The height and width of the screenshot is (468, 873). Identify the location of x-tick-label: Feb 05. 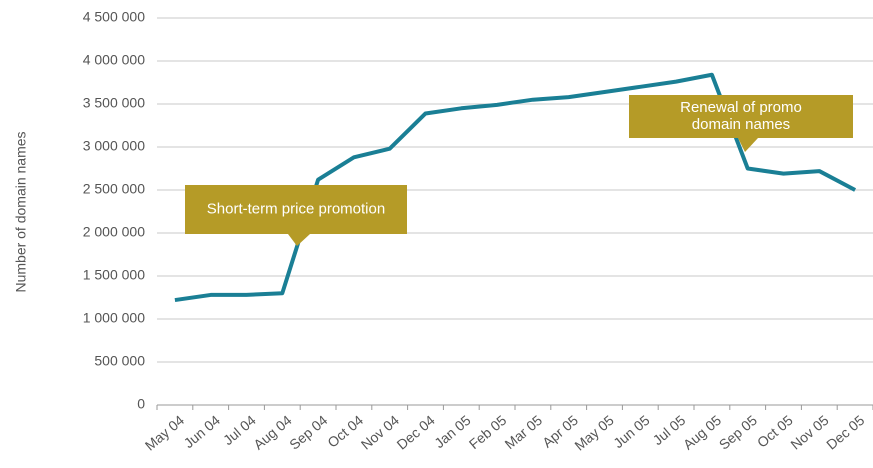
(488, 432).